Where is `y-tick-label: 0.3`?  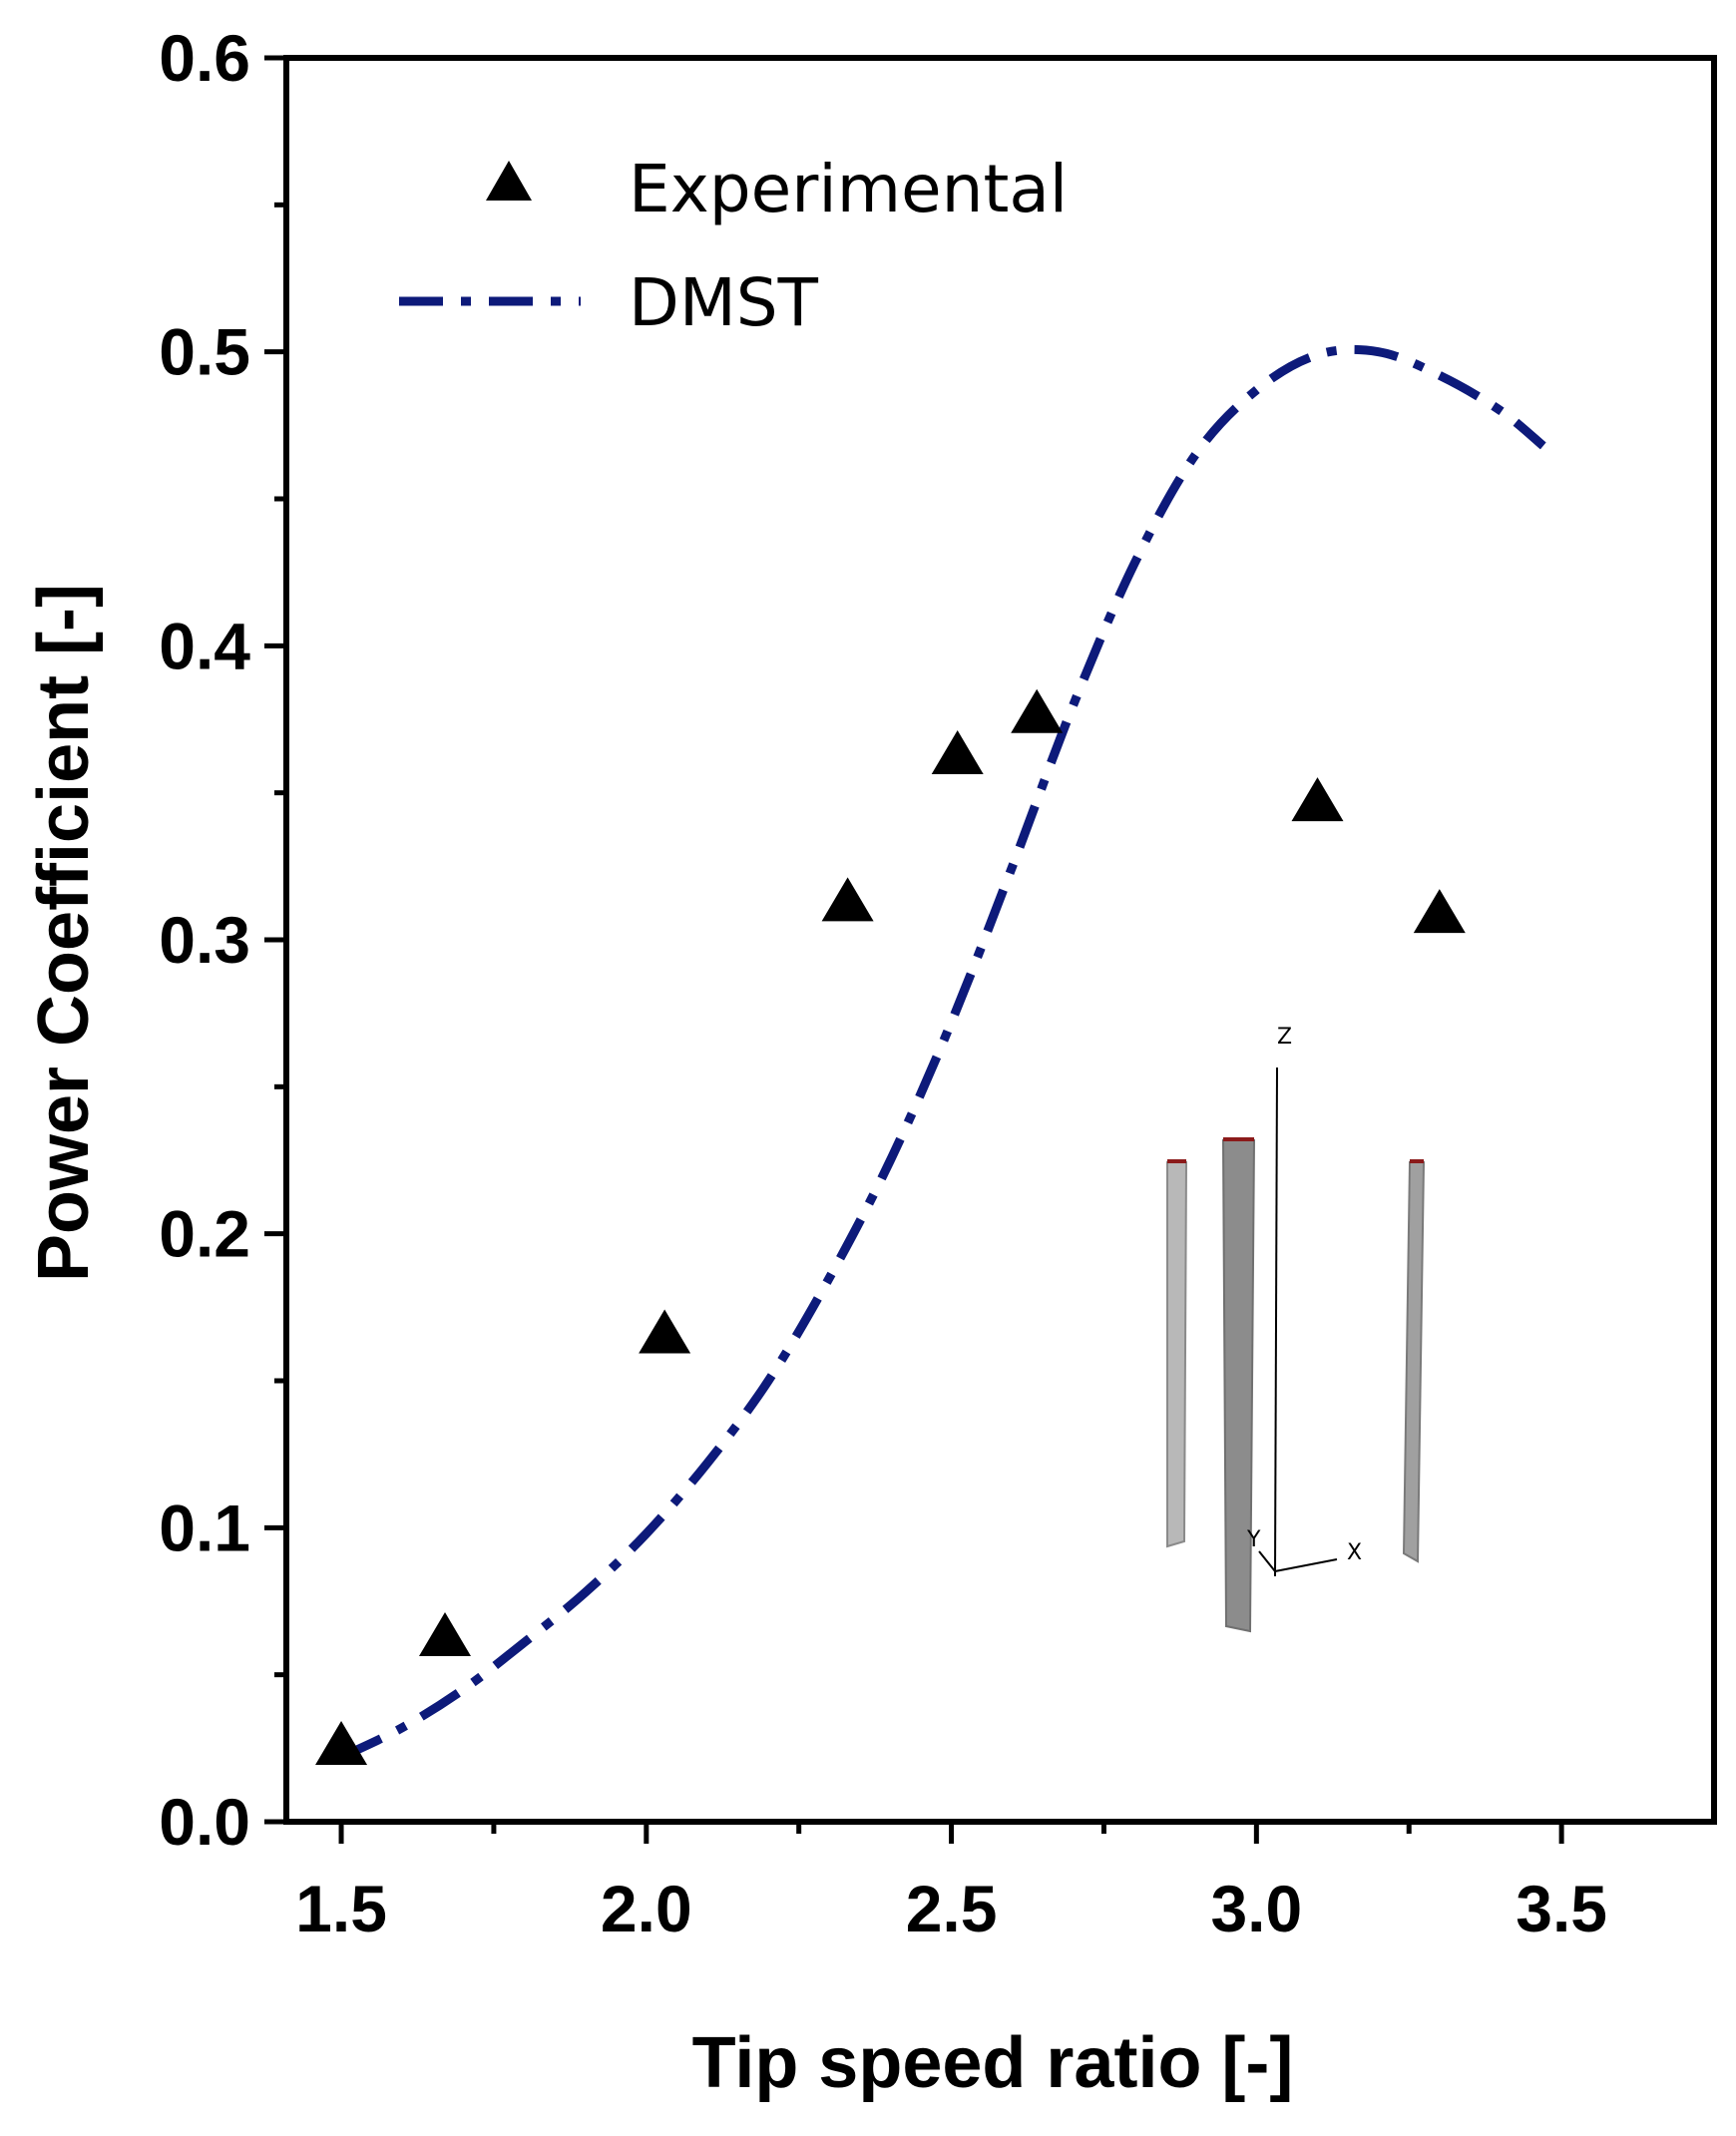 y-tick-label: 0.3 is located at coordinates (204, 940).